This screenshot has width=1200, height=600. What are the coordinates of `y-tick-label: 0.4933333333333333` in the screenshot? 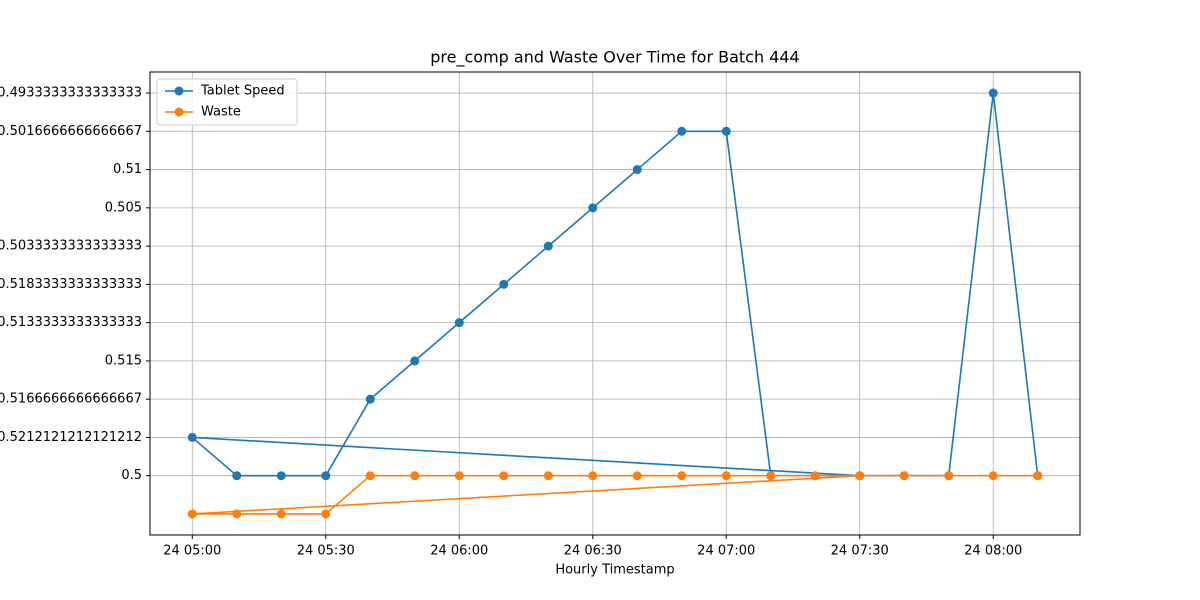 It's located at (71, 93).